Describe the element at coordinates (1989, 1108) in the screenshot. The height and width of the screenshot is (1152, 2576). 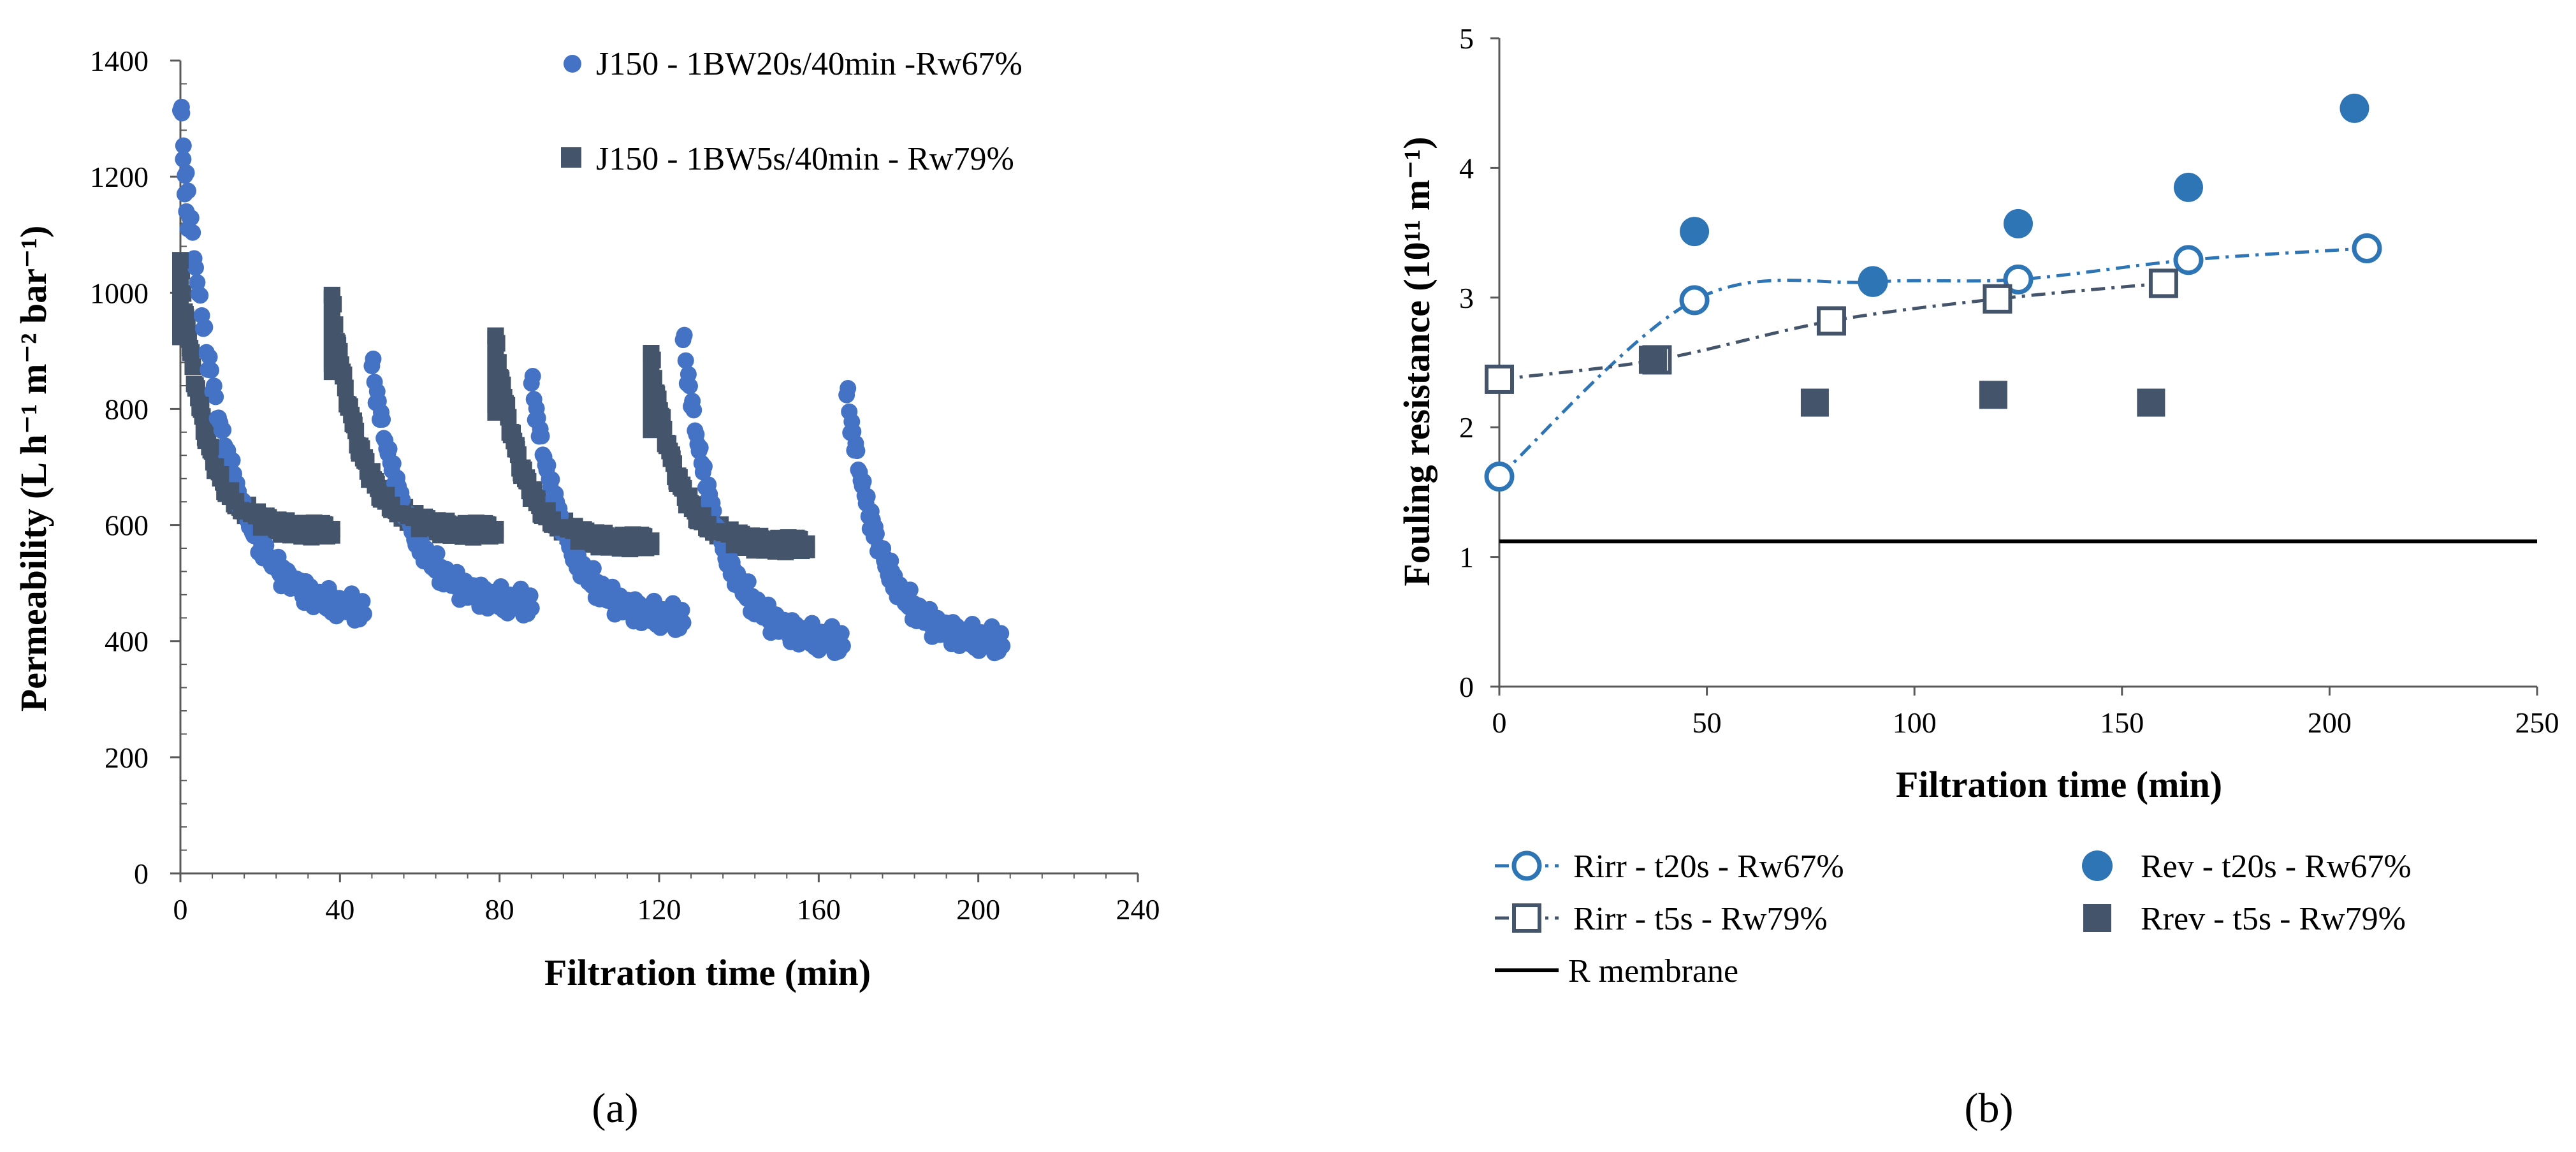
I see `panel-label-b: (b)` at that location.